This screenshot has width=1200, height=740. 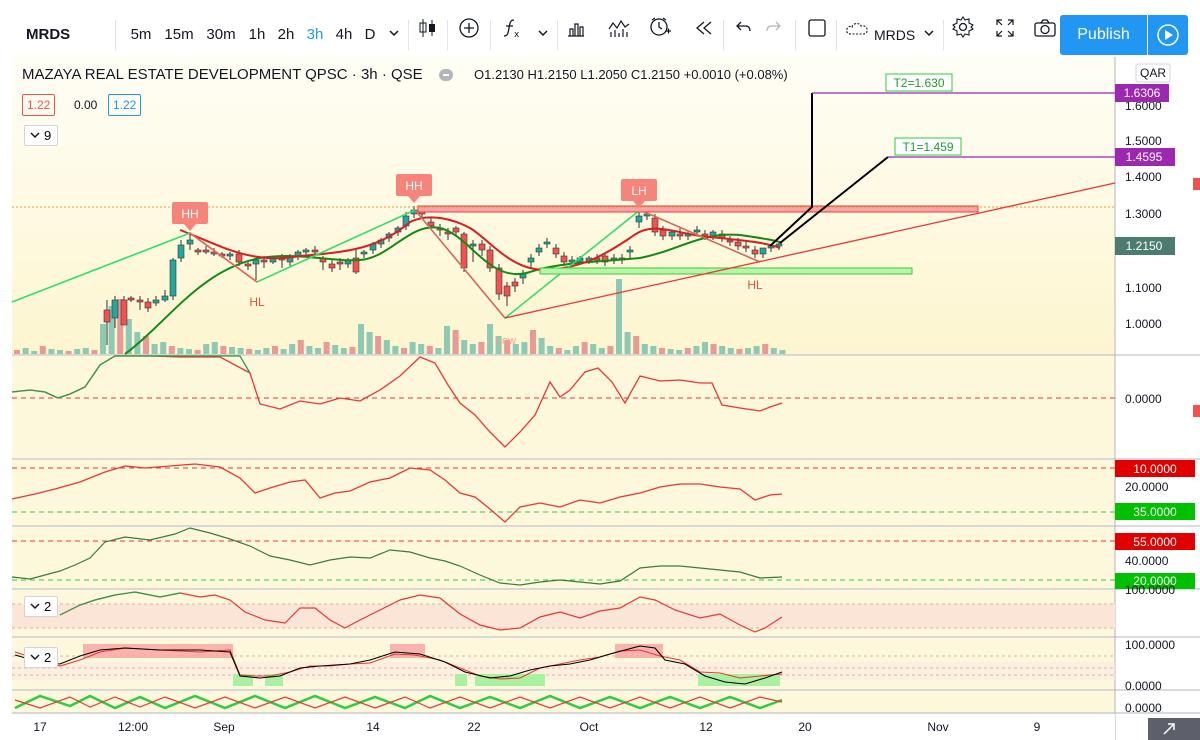 What do you see at coordinates (40, 727) in the screenshot?
I see `time-tick: 17` at bounding box center [40, 727].